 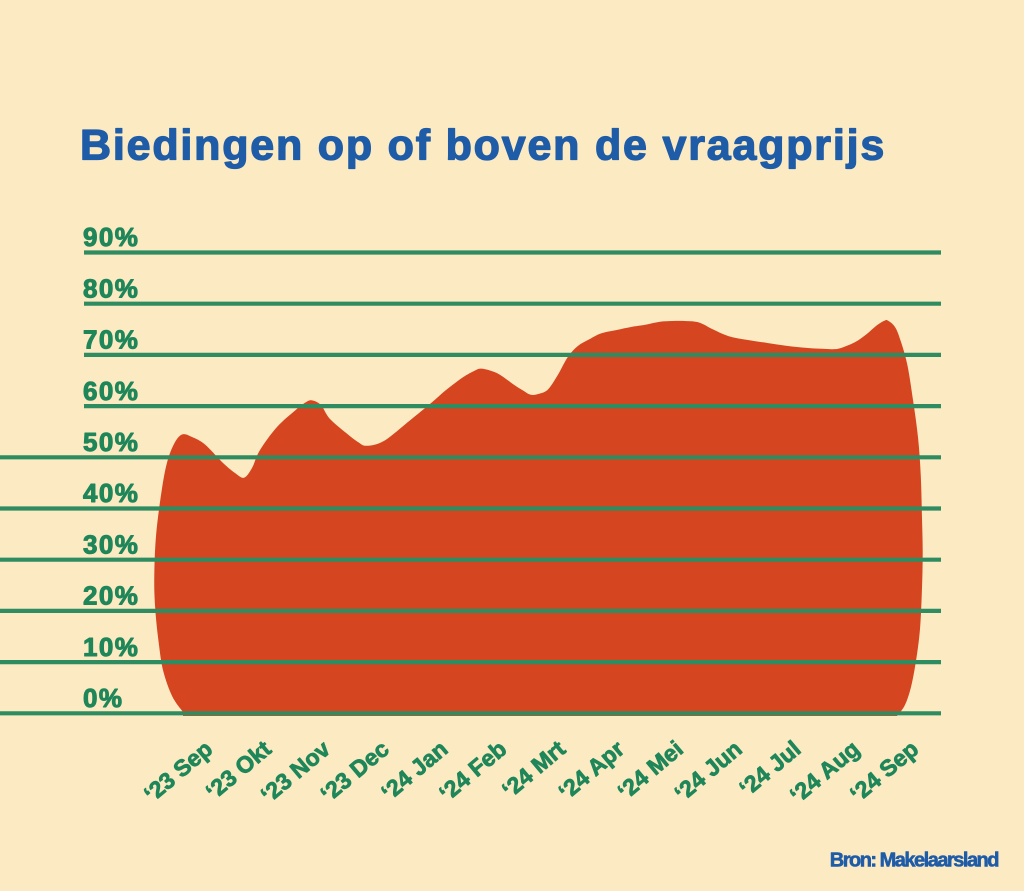 I want to click on svg-text:Biedingen op of boven de vraag: Biedingen op of boven de vraagprijs, so click(x=483, y=146).